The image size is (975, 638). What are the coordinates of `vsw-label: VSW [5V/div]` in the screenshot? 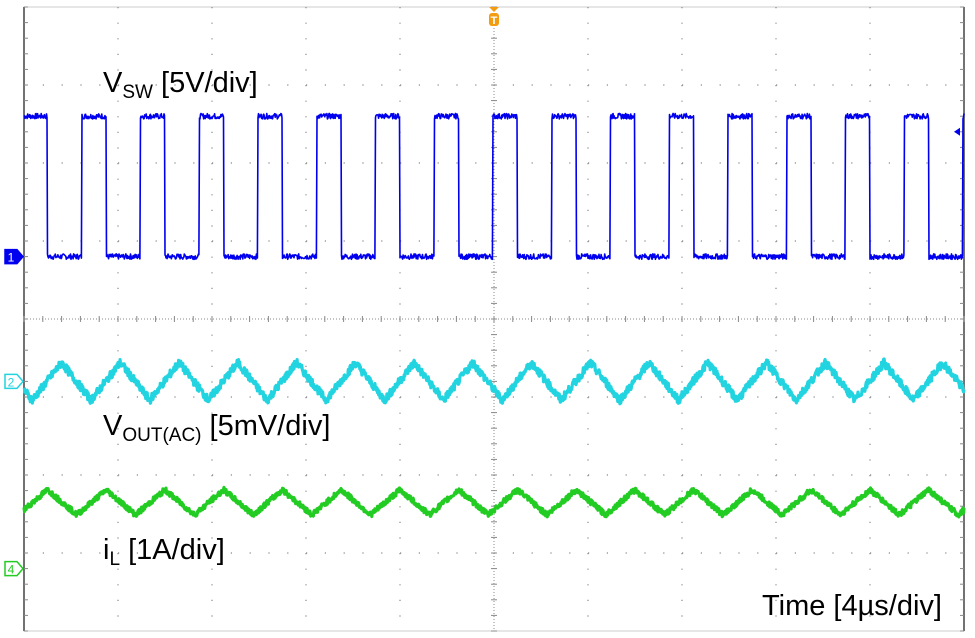 It's located at (180, 85).